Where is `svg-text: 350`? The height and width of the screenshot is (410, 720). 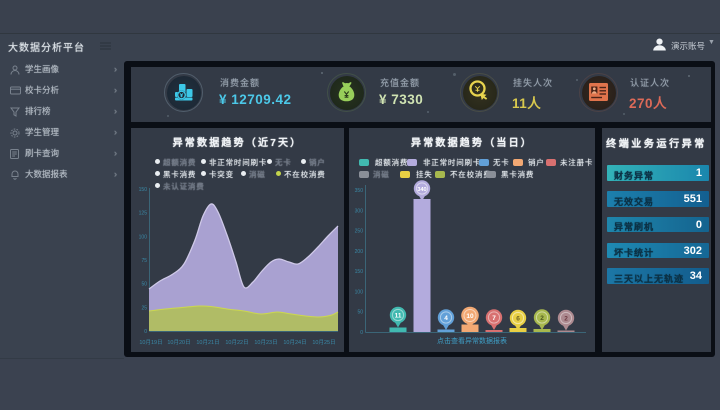 svg-text: 350 is located at coordinates (359, 191).